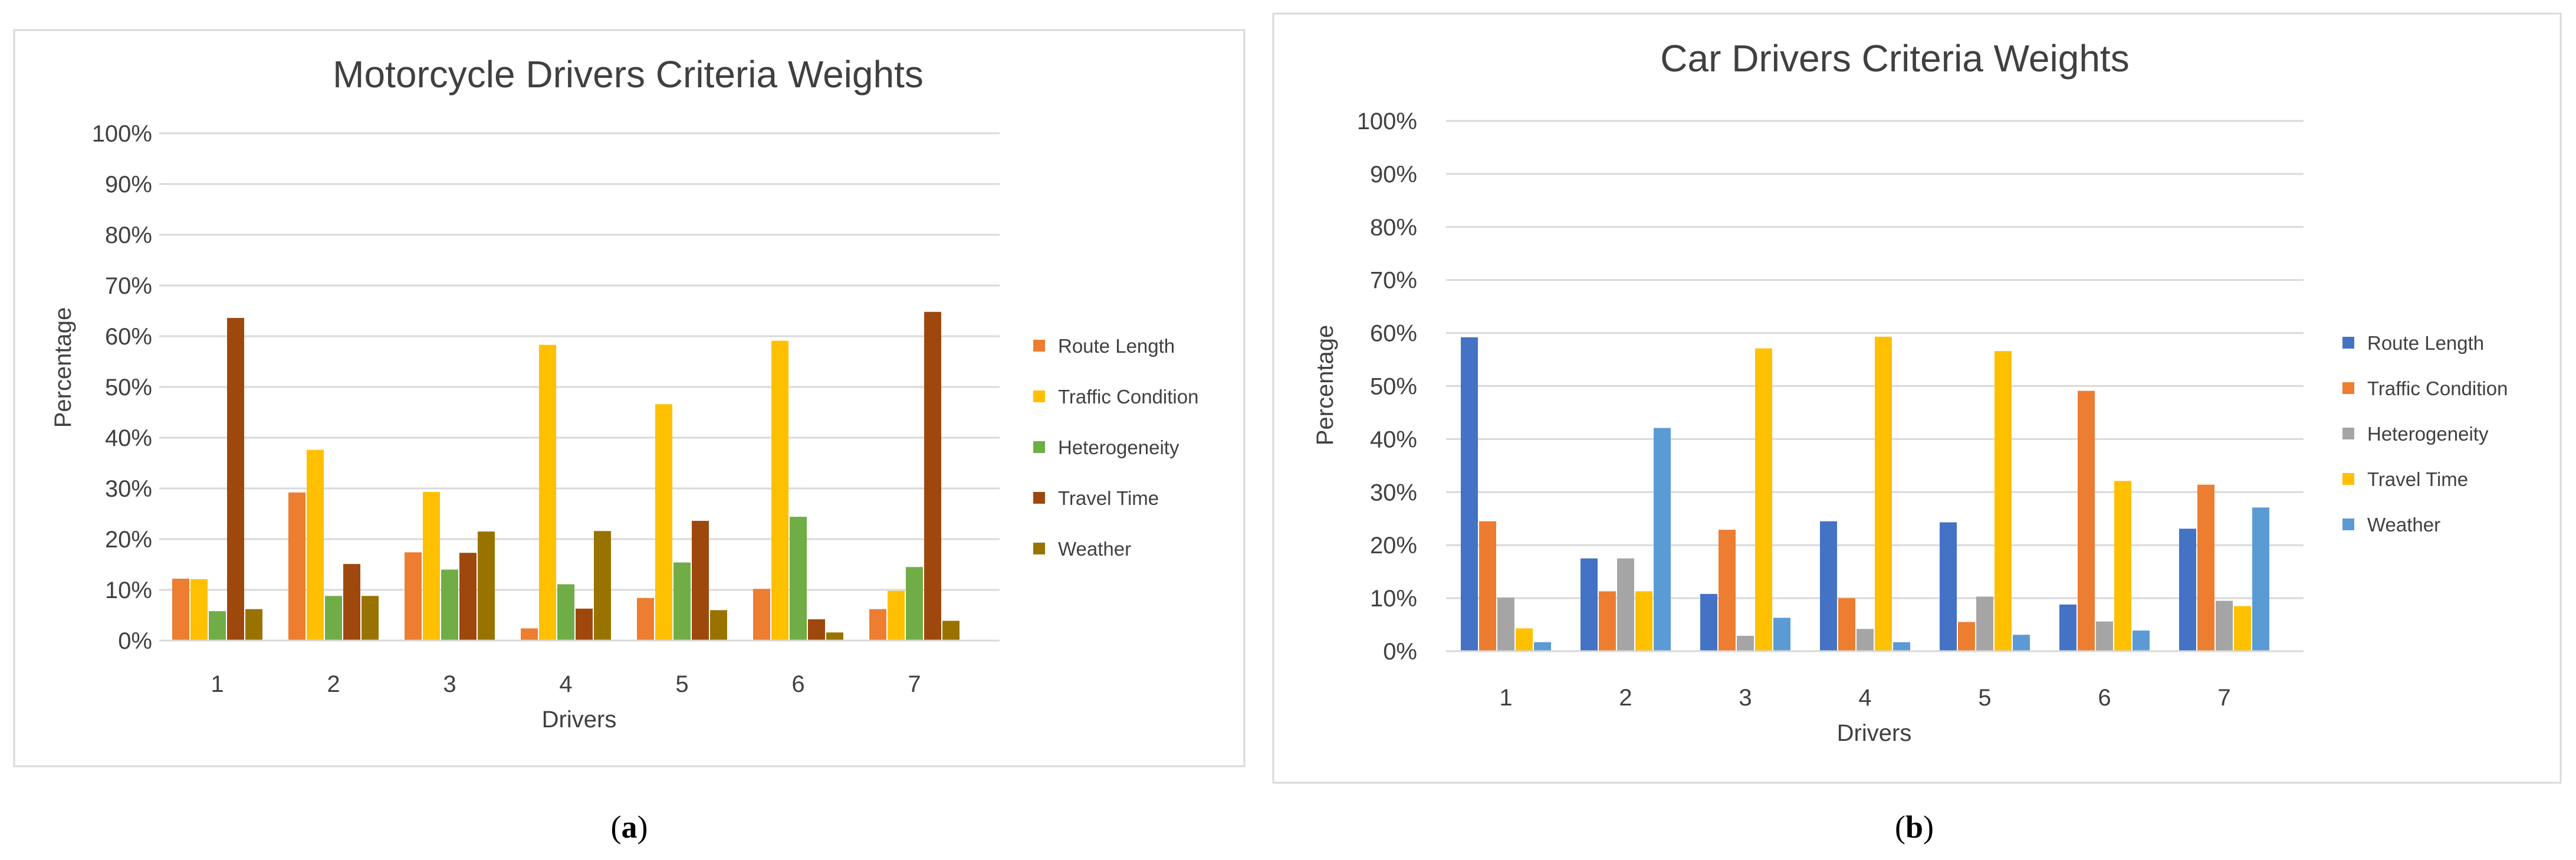 The height and width of the screenshot is (860, 2576). I want to click on chart-a-legend-label: Route Length, so click(1116, 346).